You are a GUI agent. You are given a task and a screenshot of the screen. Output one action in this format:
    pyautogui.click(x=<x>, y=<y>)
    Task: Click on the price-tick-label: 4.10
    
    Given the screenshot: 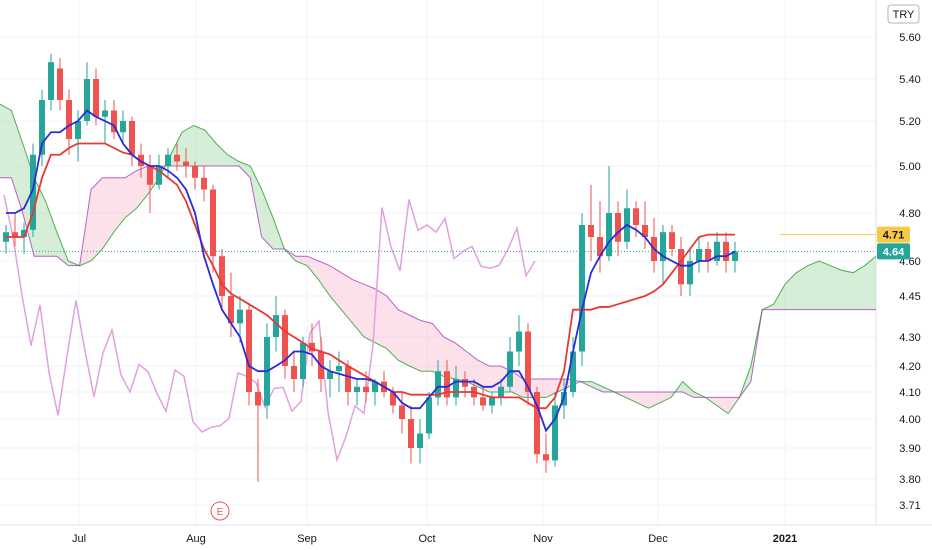 What is the action you would take?
    pyautogui.click(x=909, y=393)
    